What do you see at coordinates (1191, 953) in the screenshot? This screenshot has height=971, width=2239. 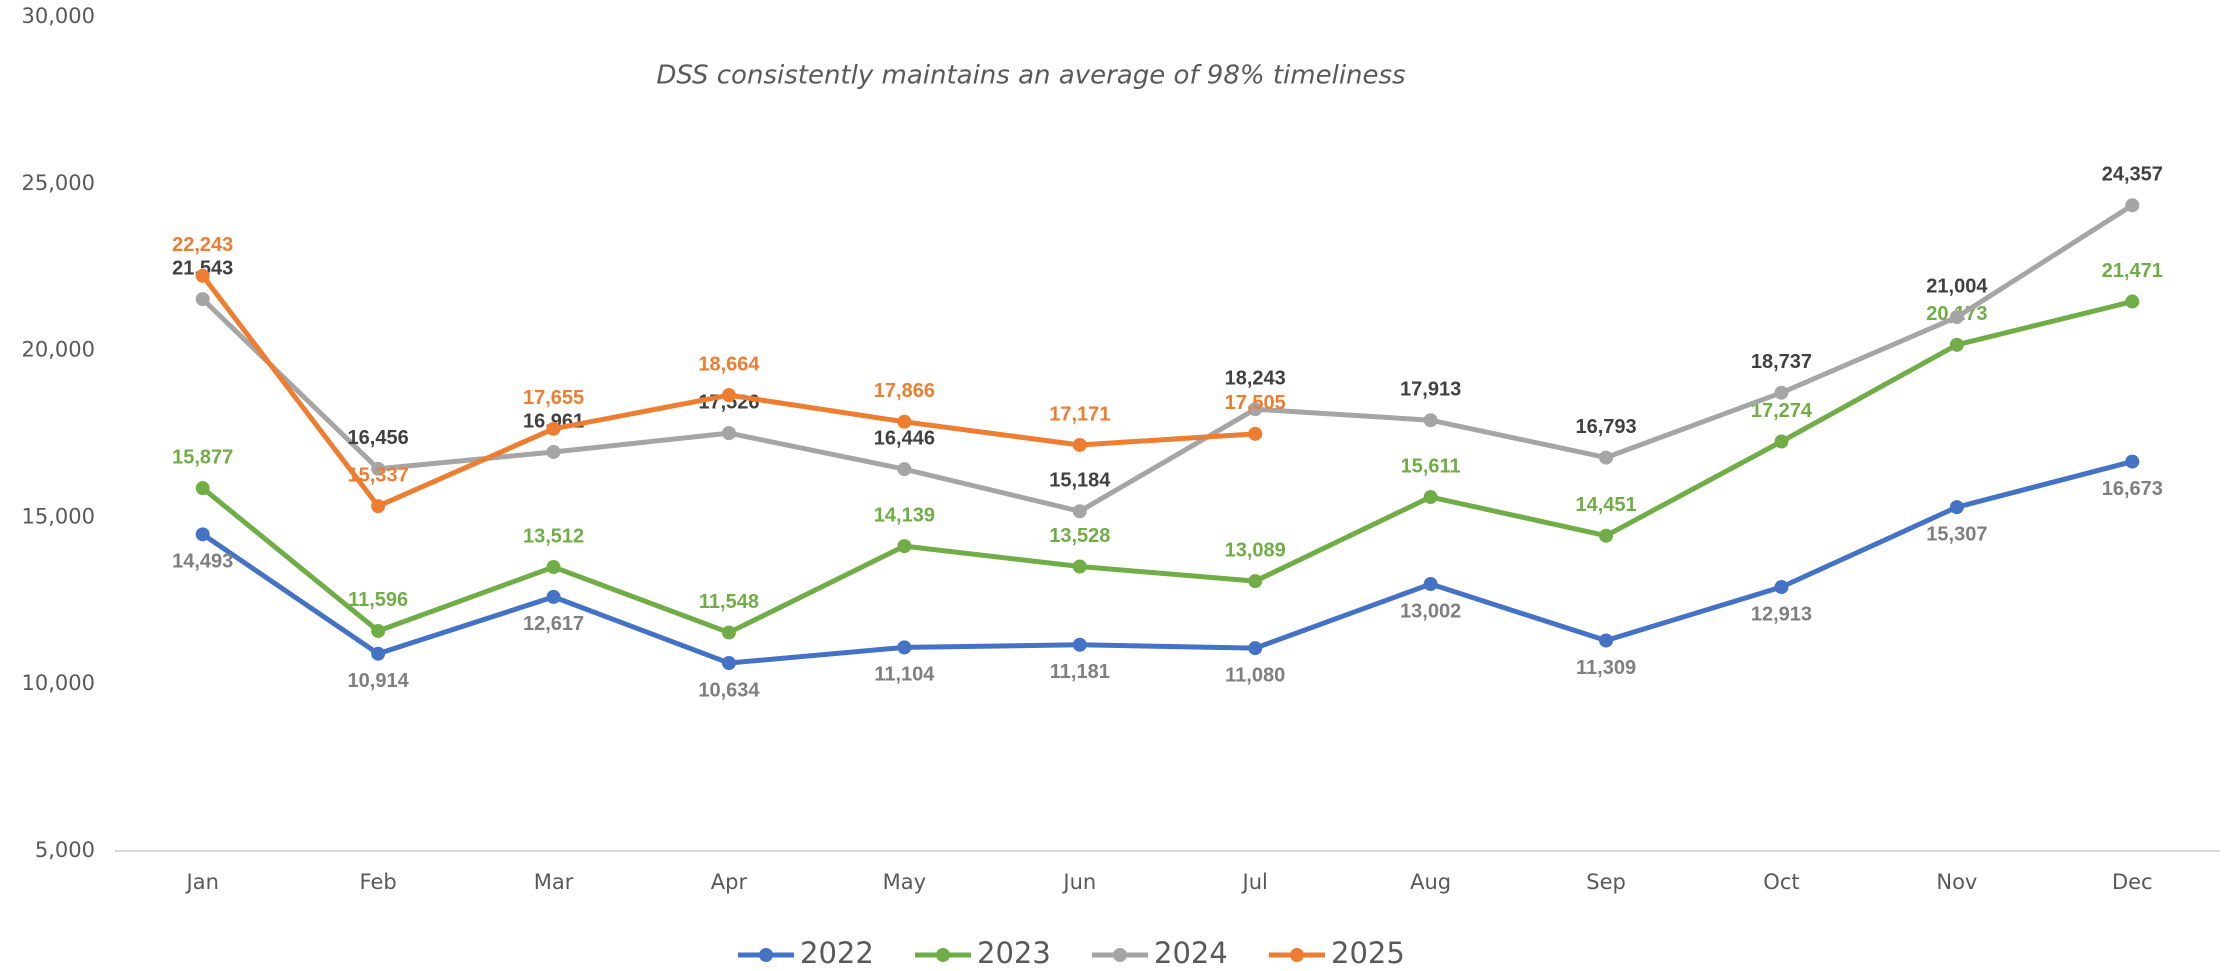 I see `legend-label: 2024` at bounding box center [1191, 953].